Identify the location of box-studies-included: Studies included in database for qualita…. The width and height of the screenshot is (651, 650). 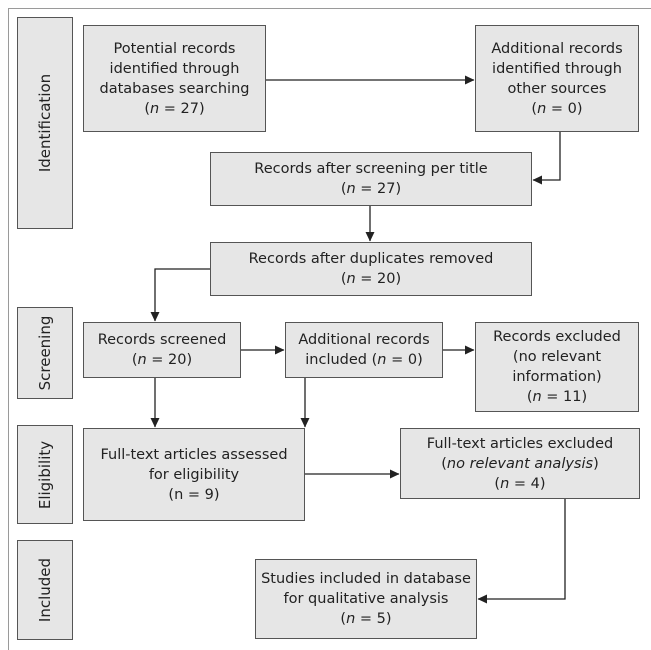
(366, 599).